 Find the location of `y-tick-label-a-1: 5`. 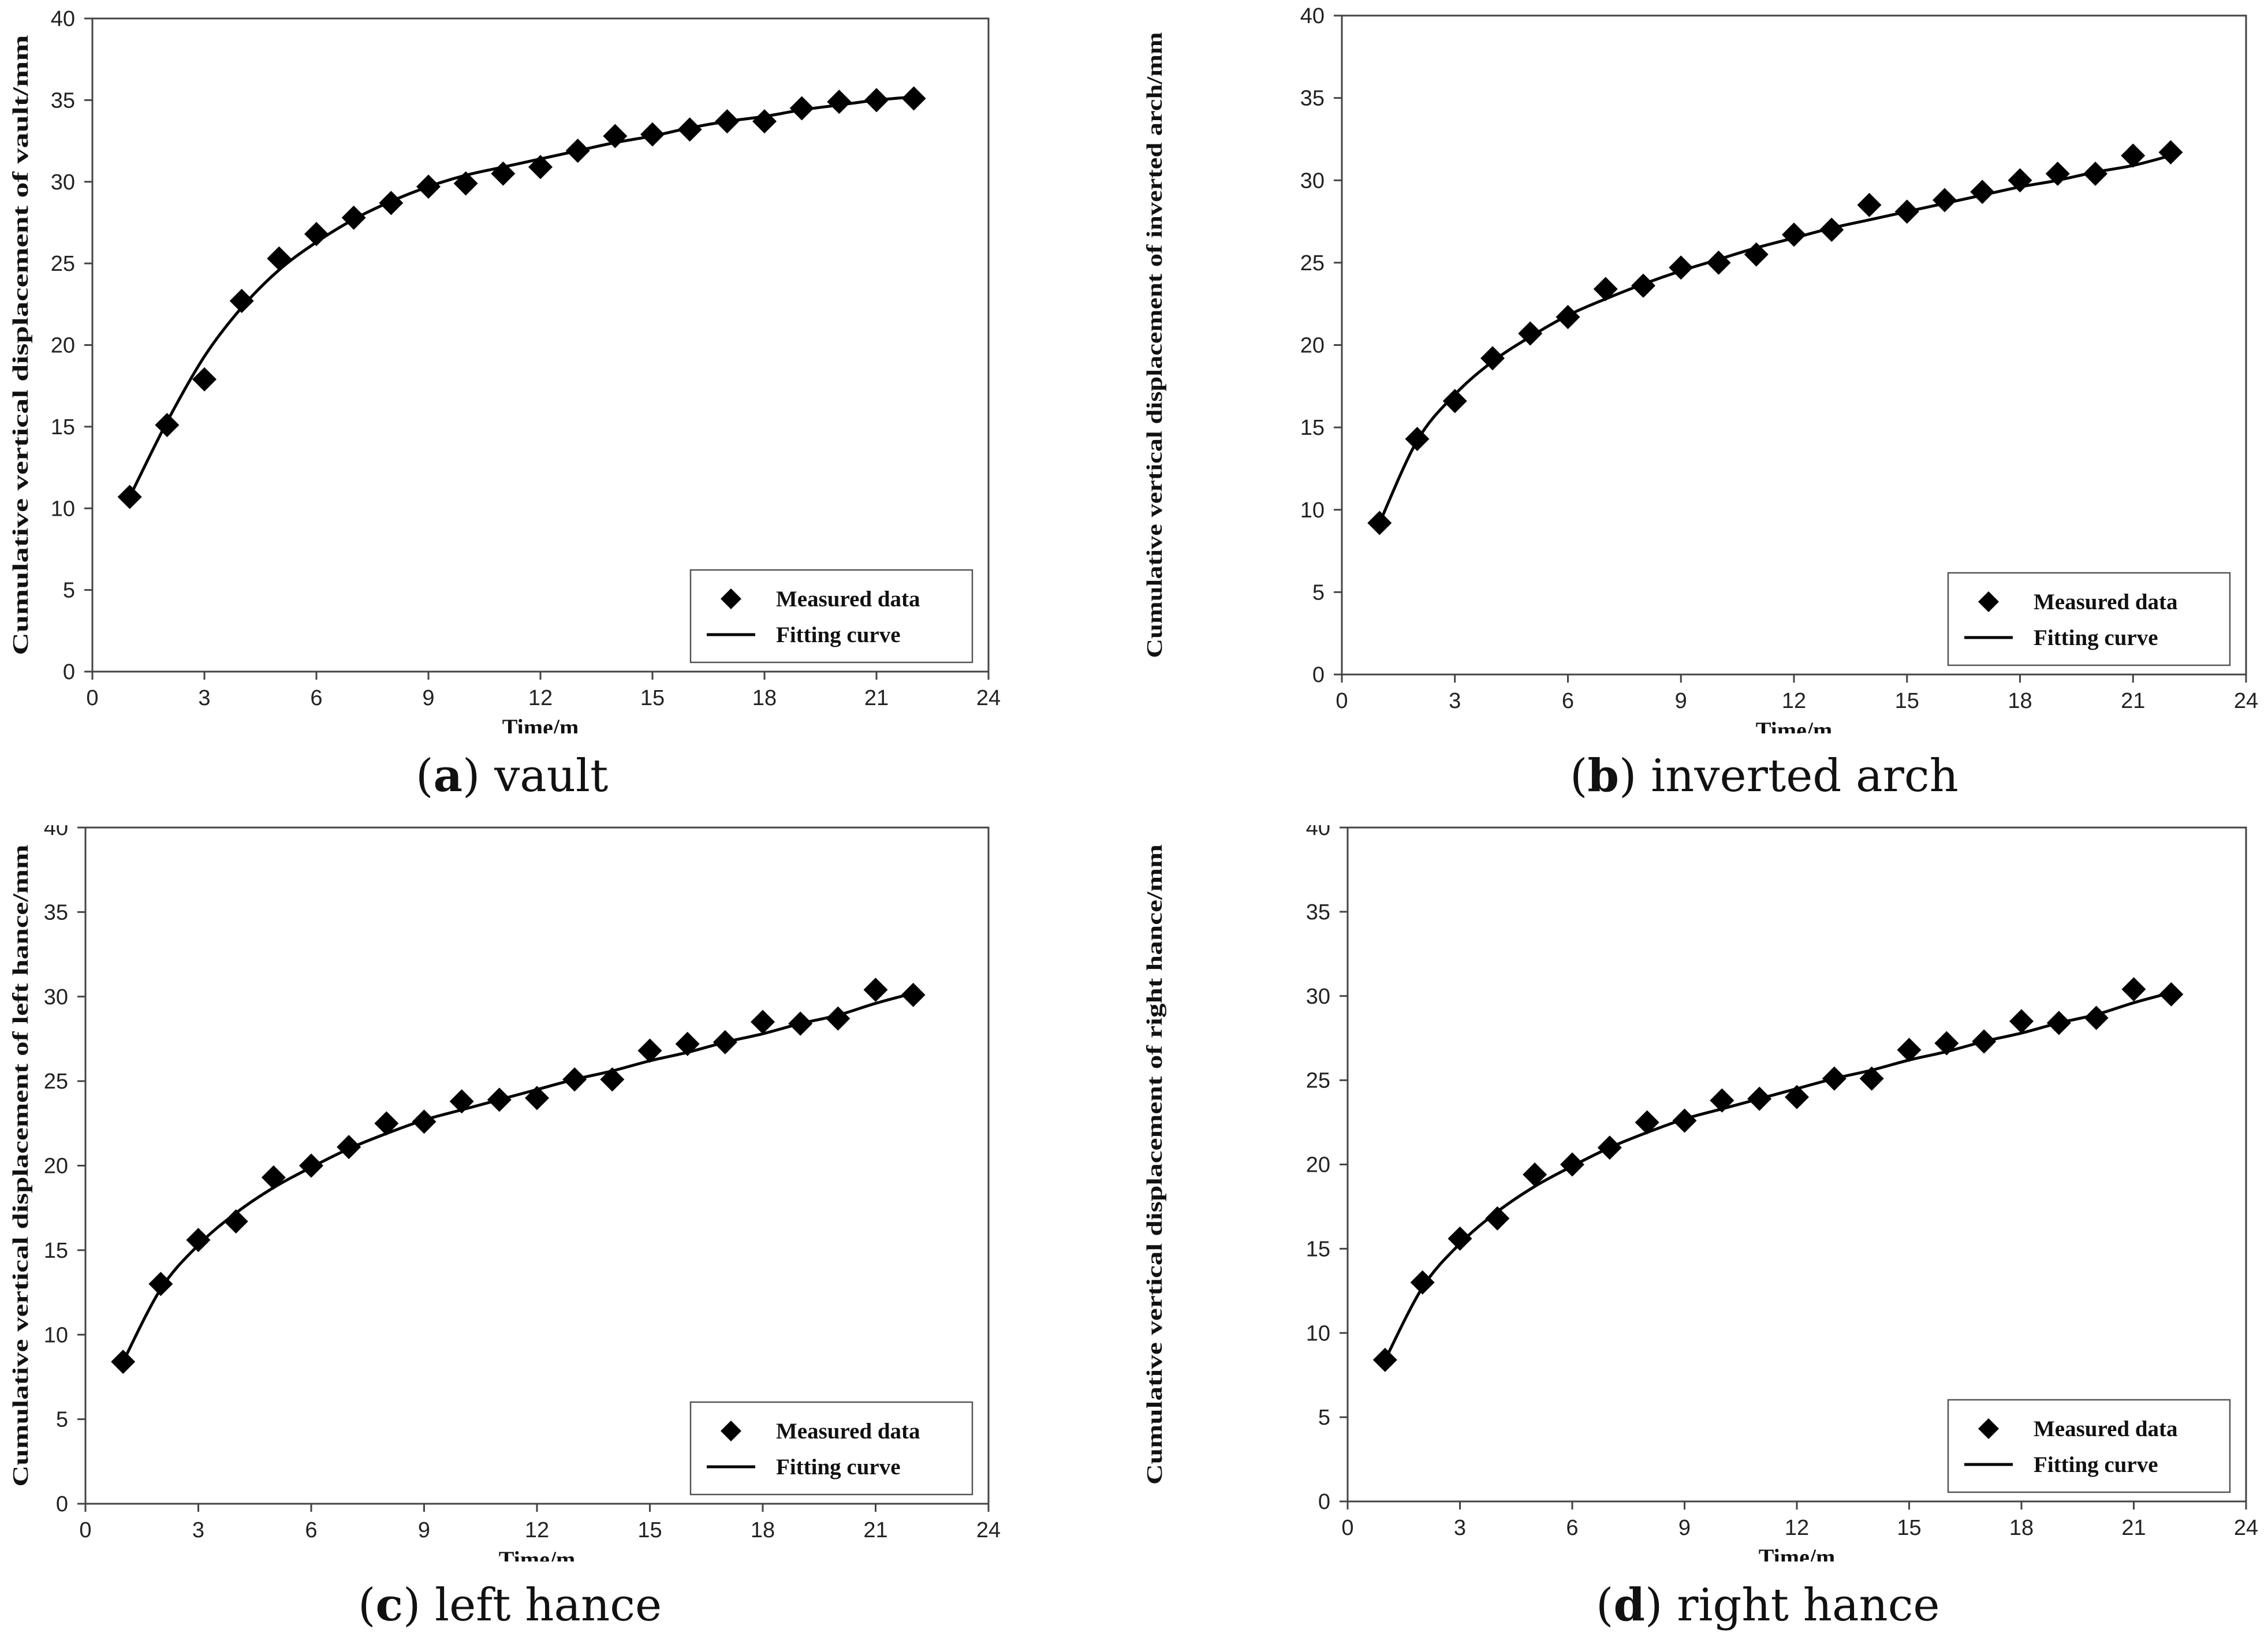

y-tick-label-a-1: 5 is located at coordinates (69, 591).